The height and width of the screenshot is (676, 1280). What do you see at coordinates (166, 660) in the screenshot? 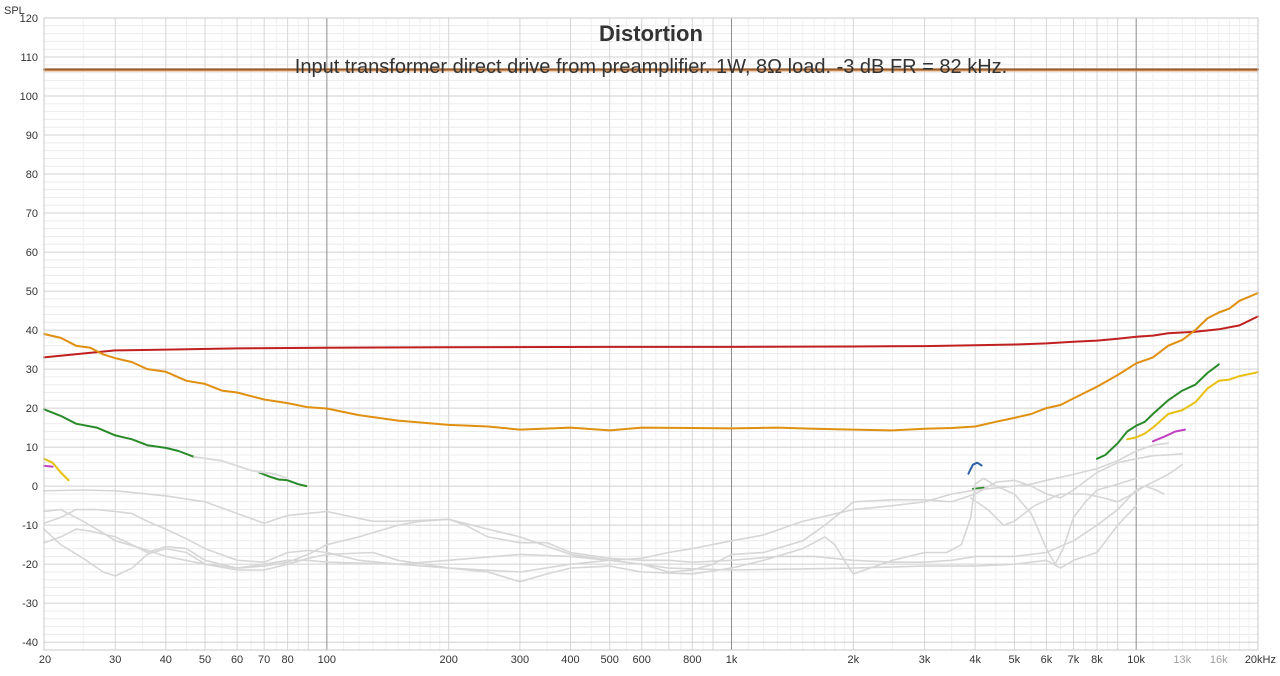
I see `x-tick-label: 40` at bounding box center [166, 660].